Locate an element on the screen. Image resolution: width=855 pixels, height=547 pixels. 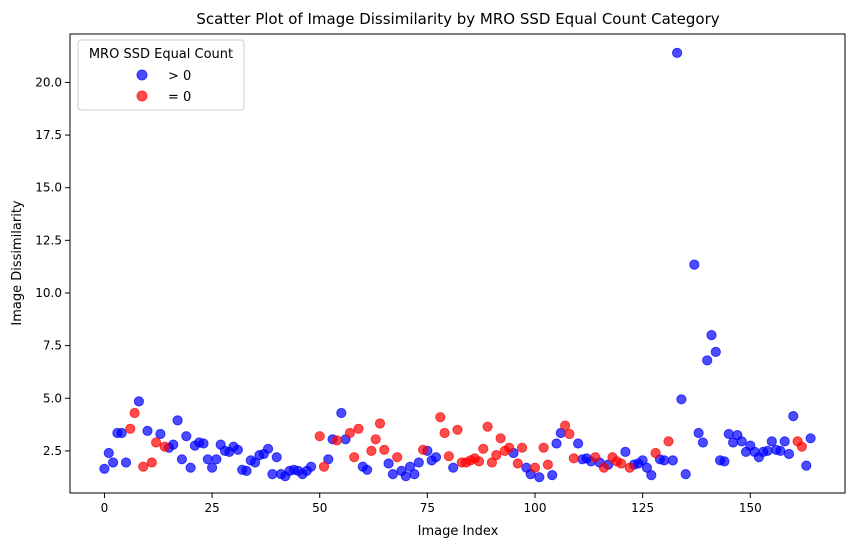
y-tick-label: 2.5 is located at coordinates (52, 451).